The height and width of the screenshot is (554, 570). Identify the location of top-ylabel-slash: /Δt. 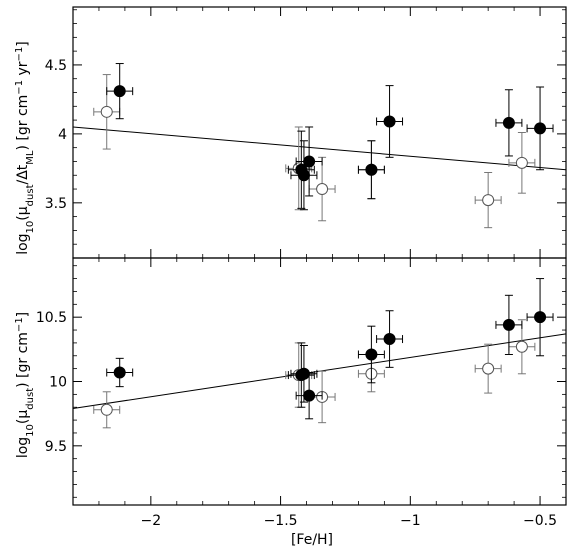
(23, 174).